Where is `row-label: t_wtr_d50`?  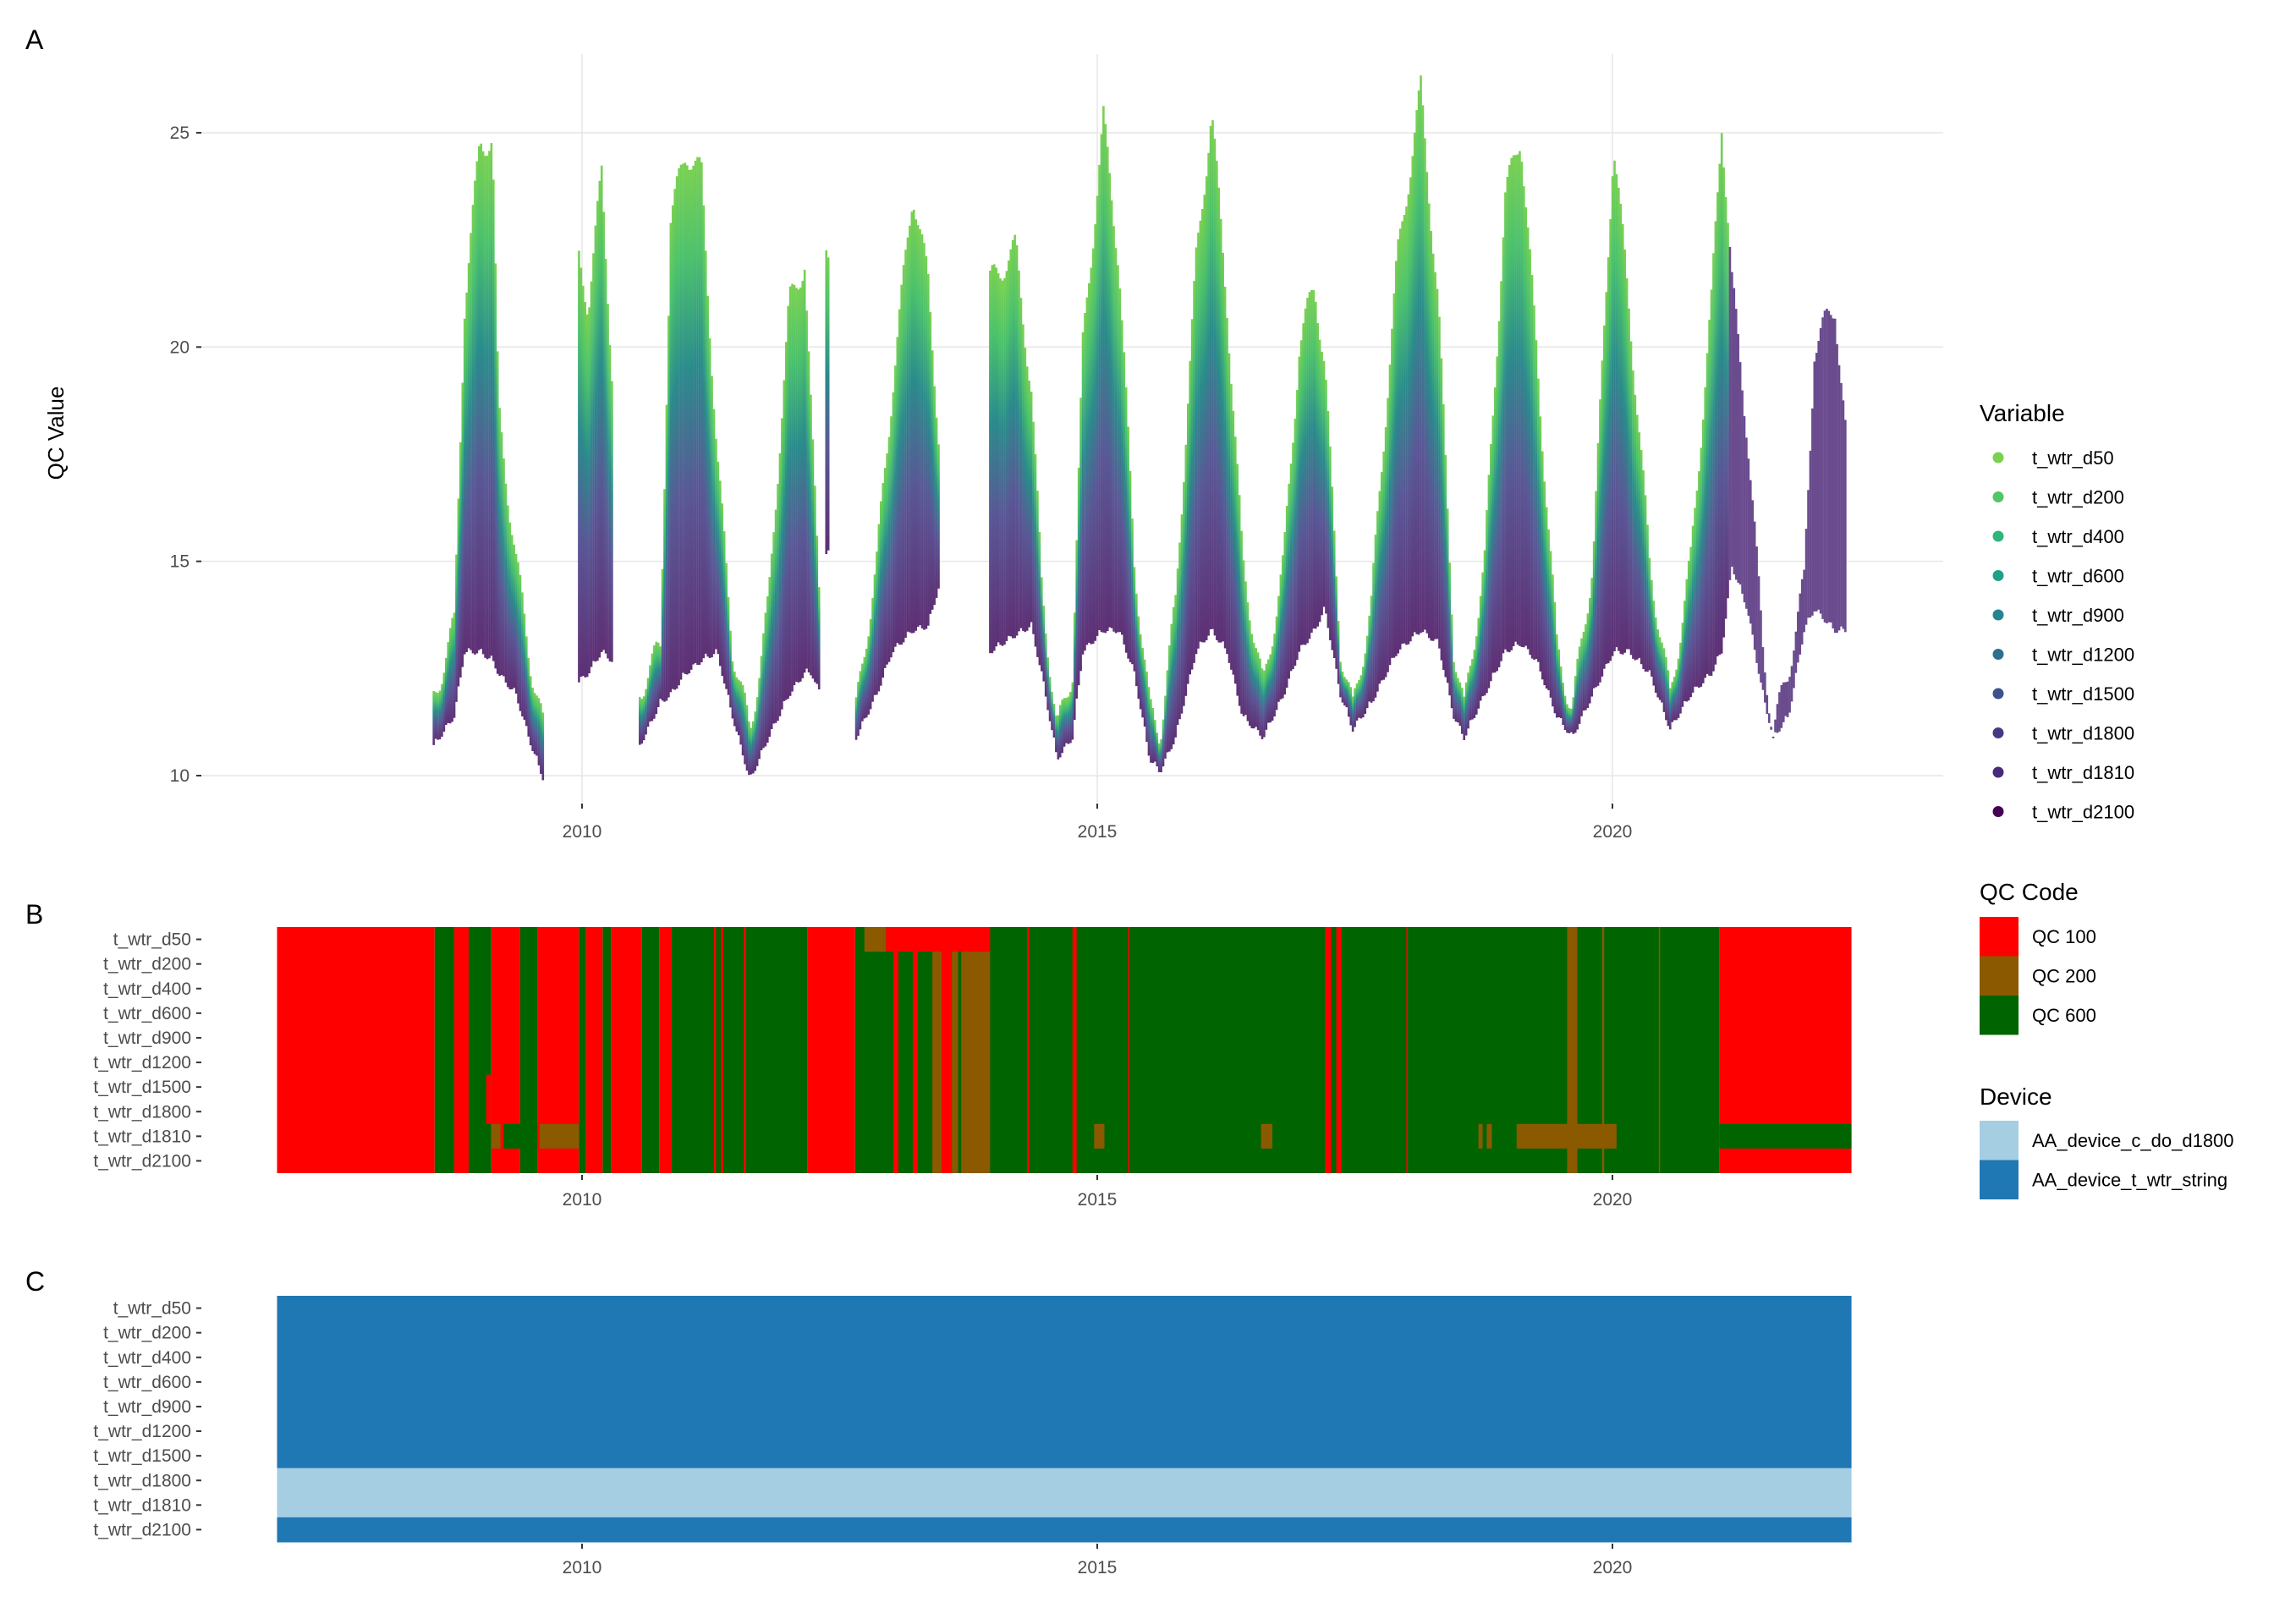 row-label: t_wtr_d50 is located at coordinates (152, 940).